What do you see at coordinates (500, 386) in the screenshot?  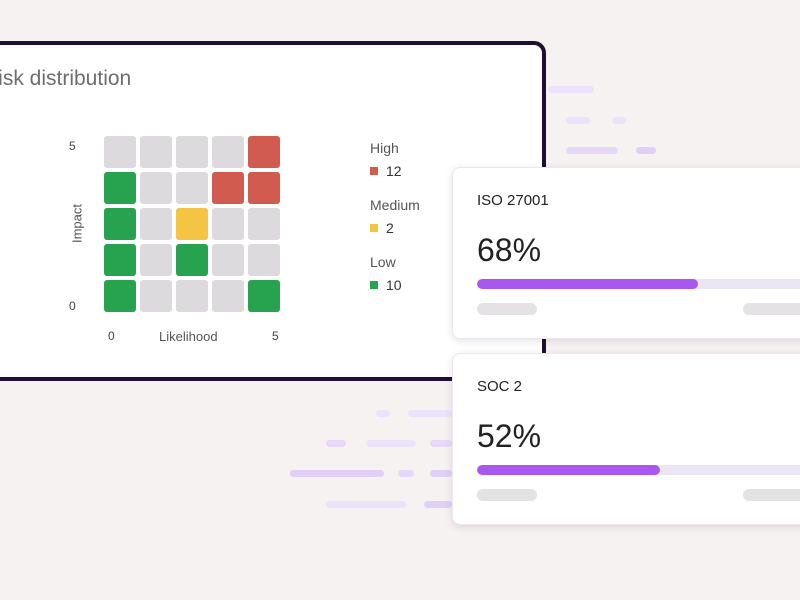 I see `framework-name: SOC 2` at bounding box center [500, 386].